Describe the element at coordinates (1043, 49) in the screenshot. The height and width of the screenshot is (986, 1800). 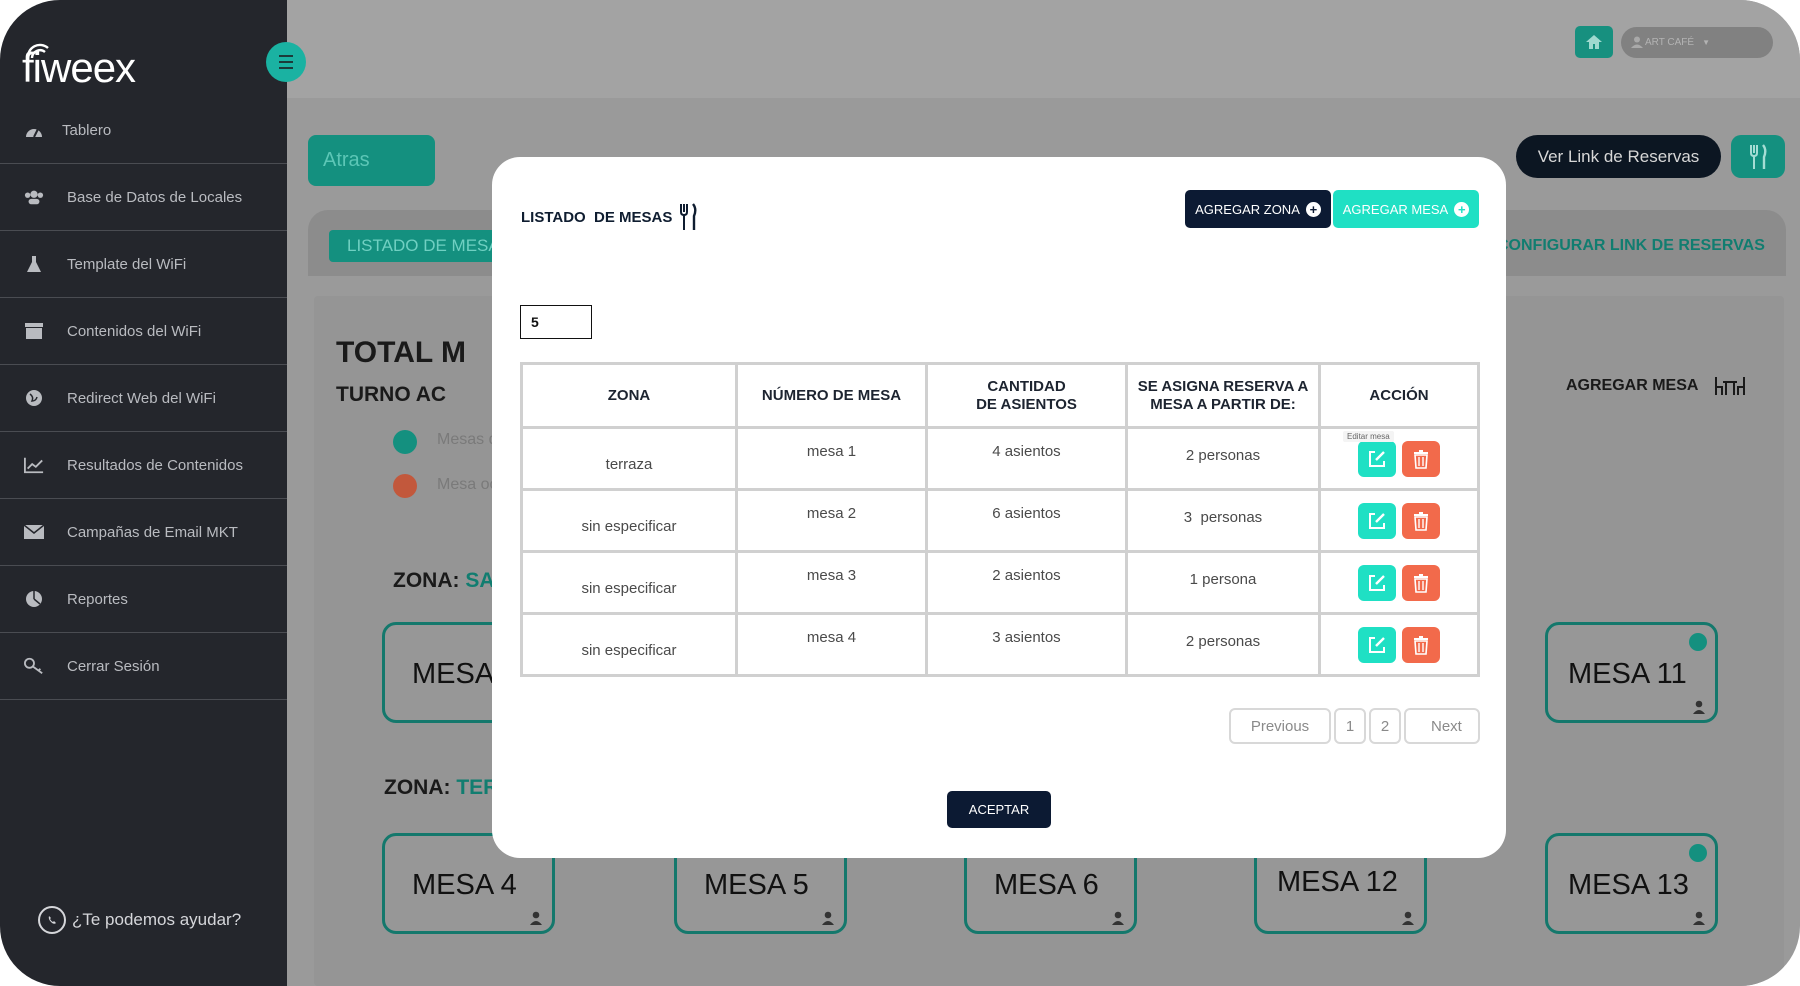
I see `topbar: ART CAFÉ ▼` at that location.